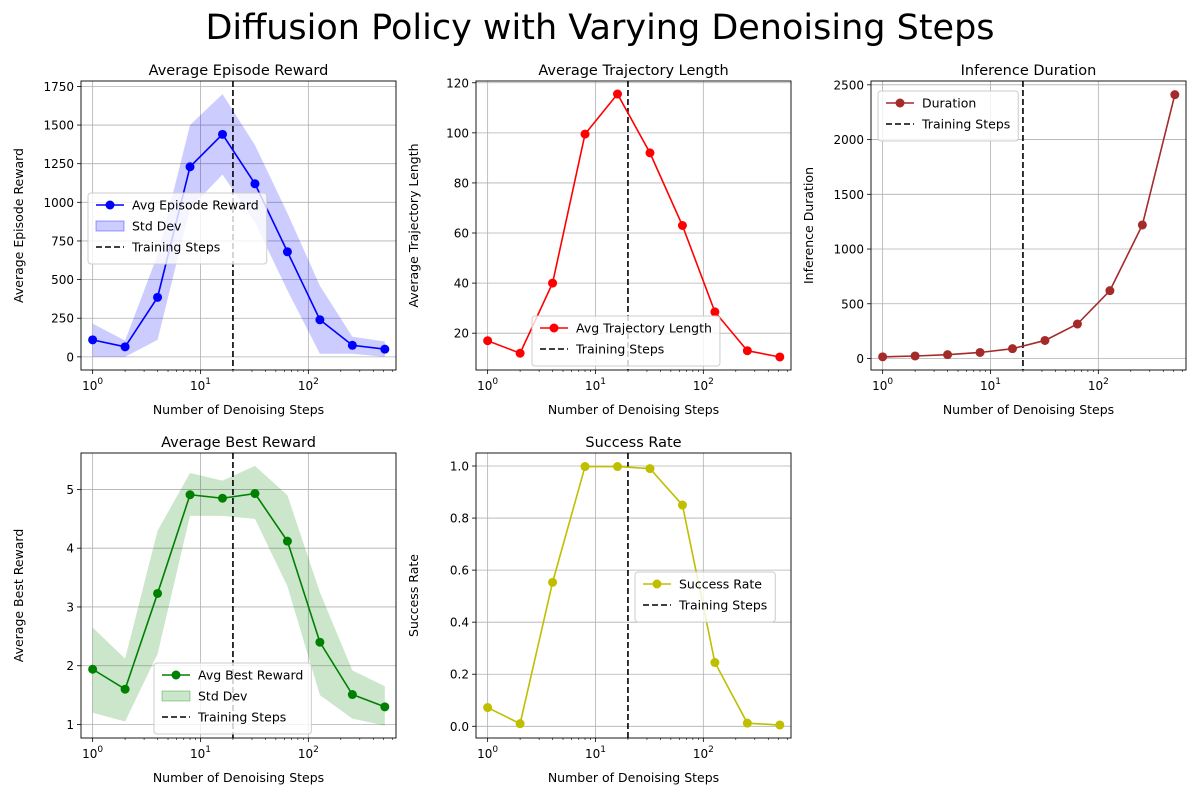  Describe the element at coordinates (70, 666) in the screenshot. I see `y-tick-label: 2` at that location.